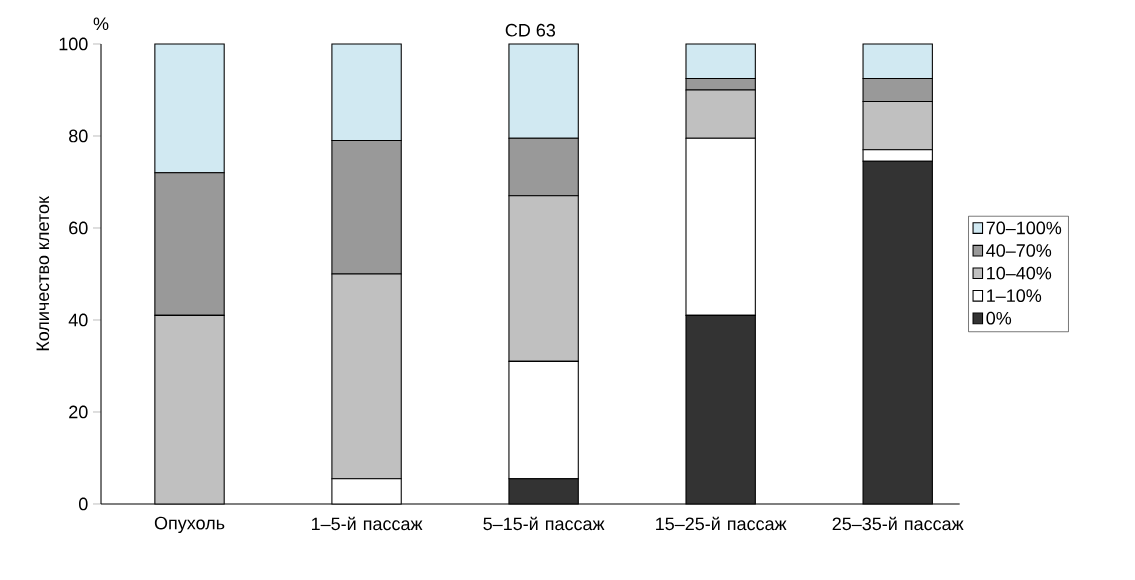 This screenshot has height=580, width=1135. I want to click on legend-label: 1–10%, so click(1014, 296).